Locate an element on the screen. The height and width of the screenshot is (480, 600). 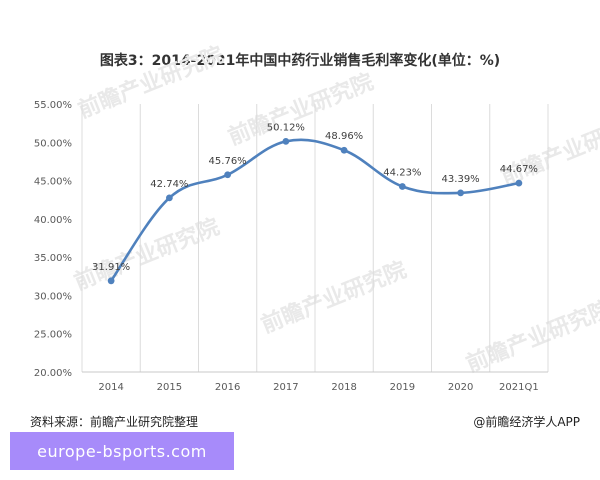
y-tick-label: 30.00% is located at coordinates (53, 296).